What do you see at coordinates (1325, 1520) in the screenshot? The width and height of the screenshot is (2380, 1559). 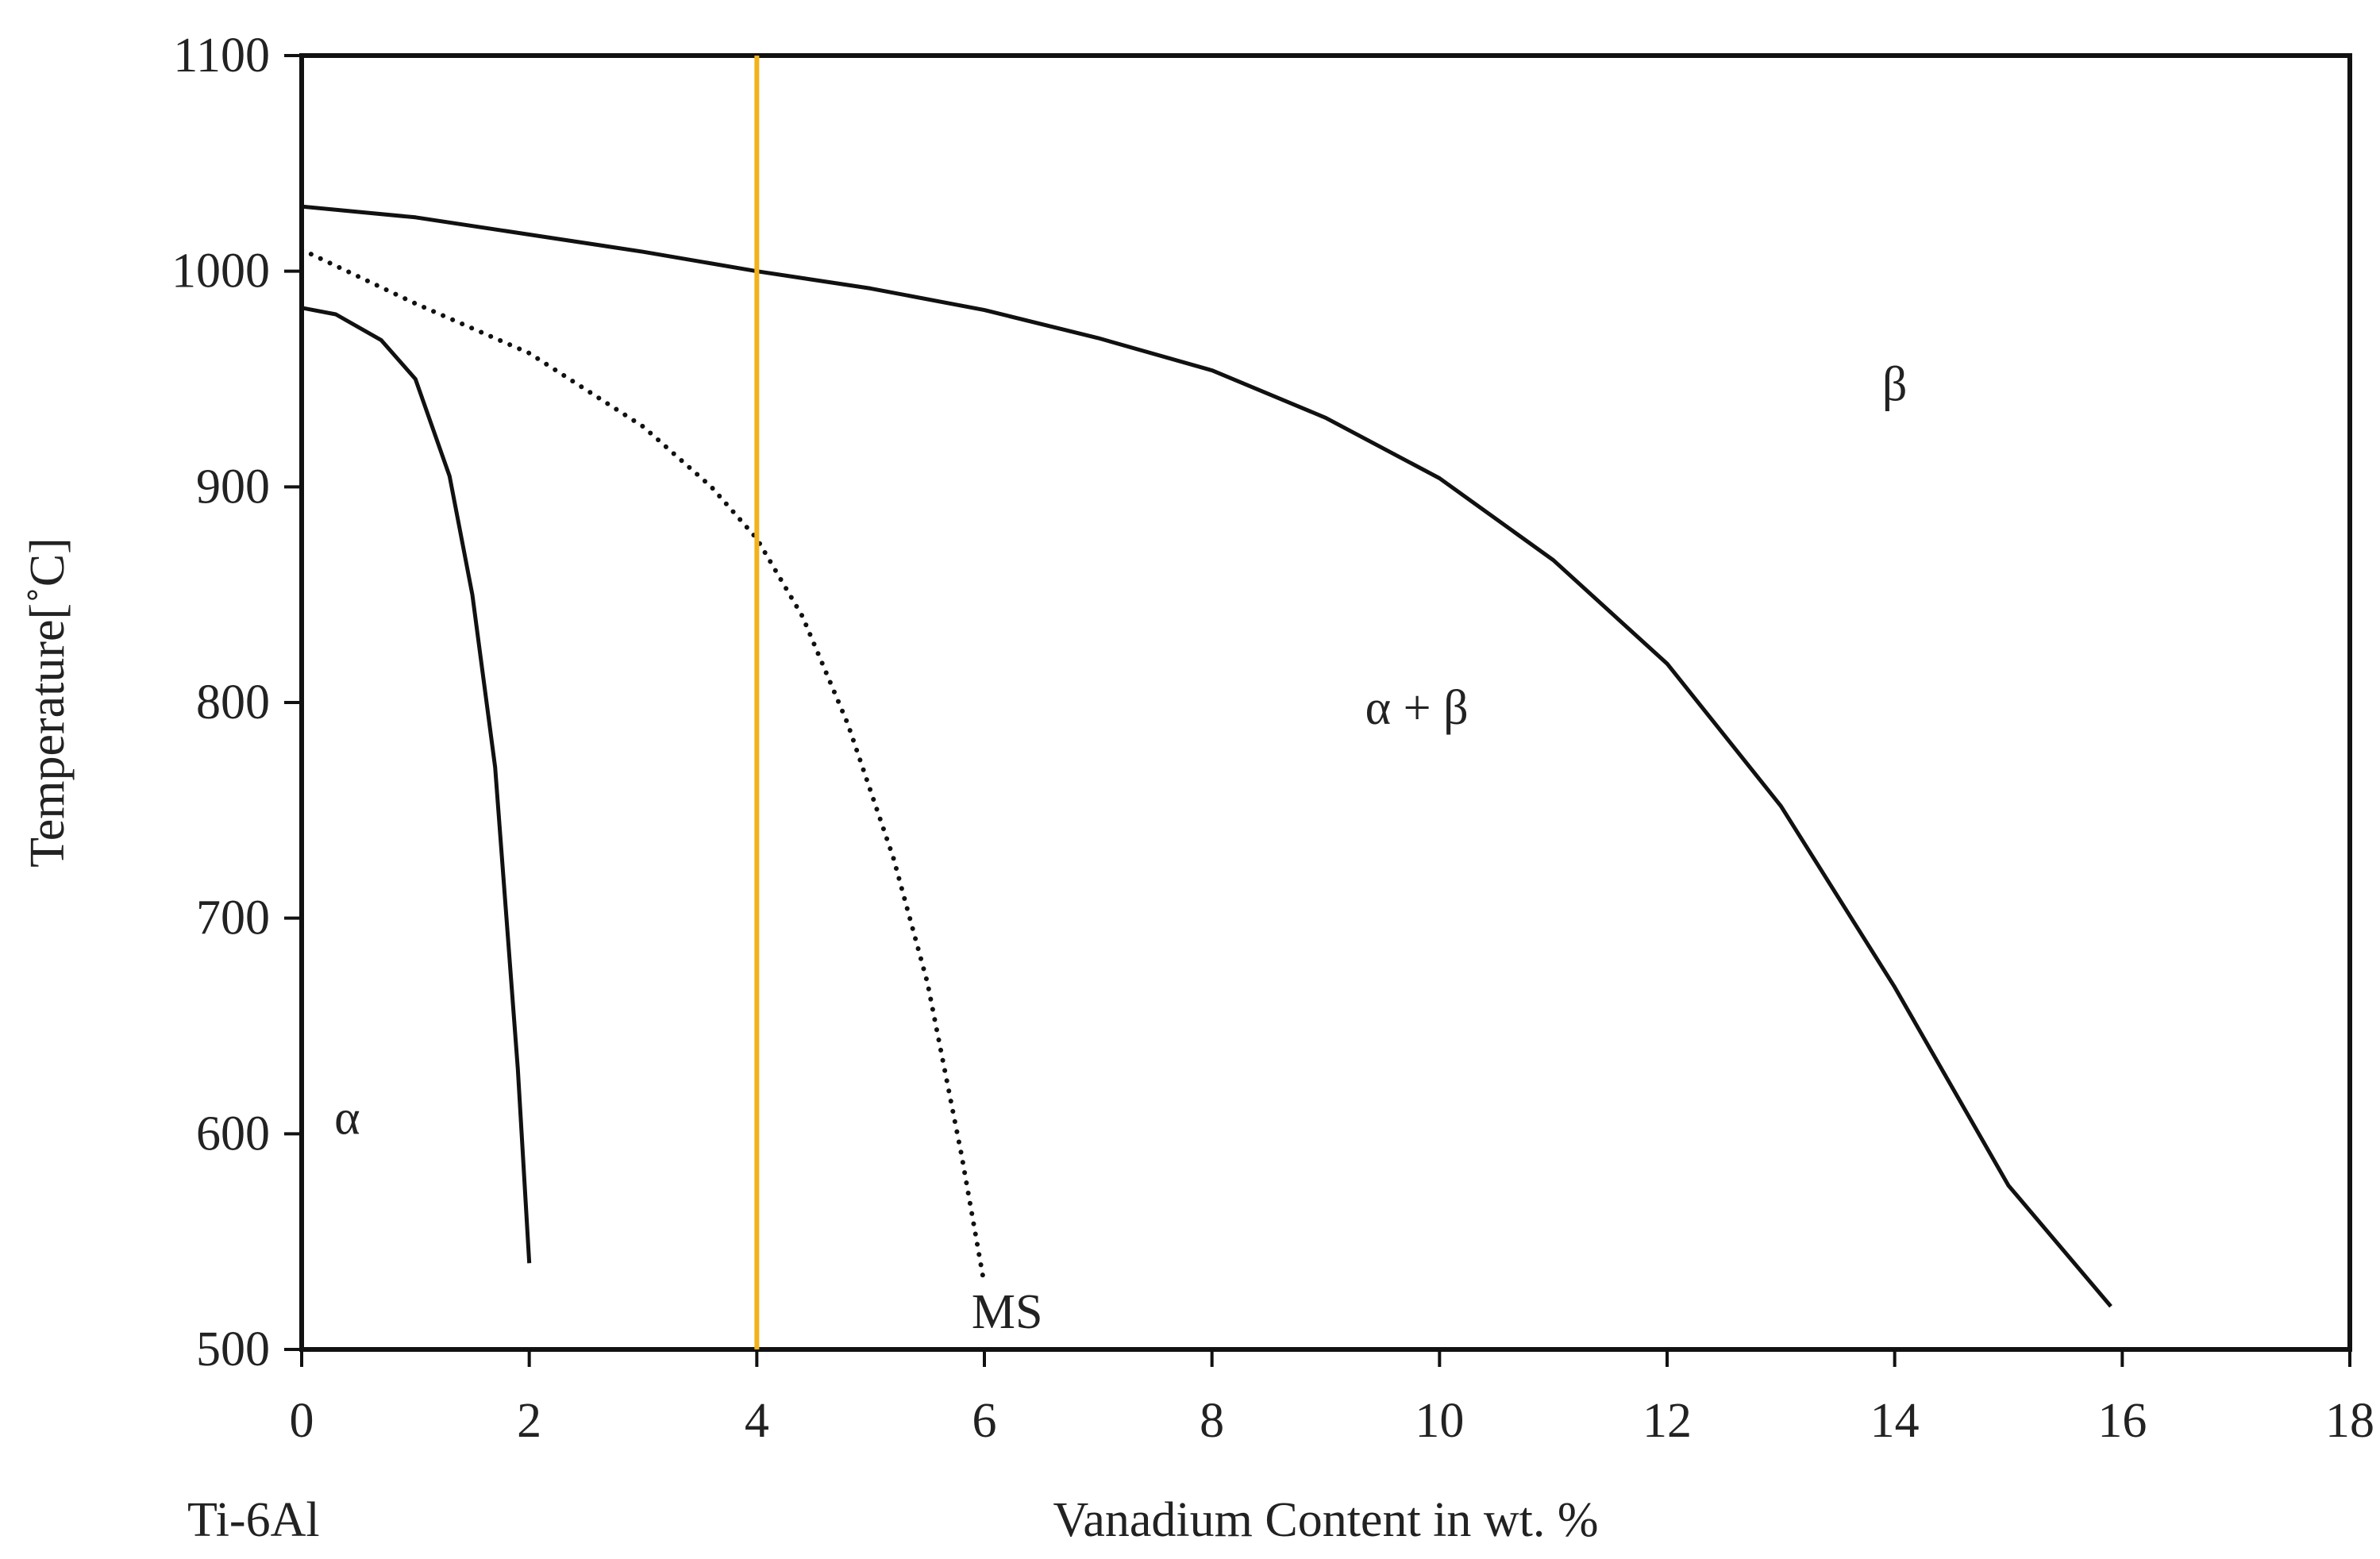 I see `x-axis-title: Vanadium Content in wt. %` at bounding box center [1325, 1520].